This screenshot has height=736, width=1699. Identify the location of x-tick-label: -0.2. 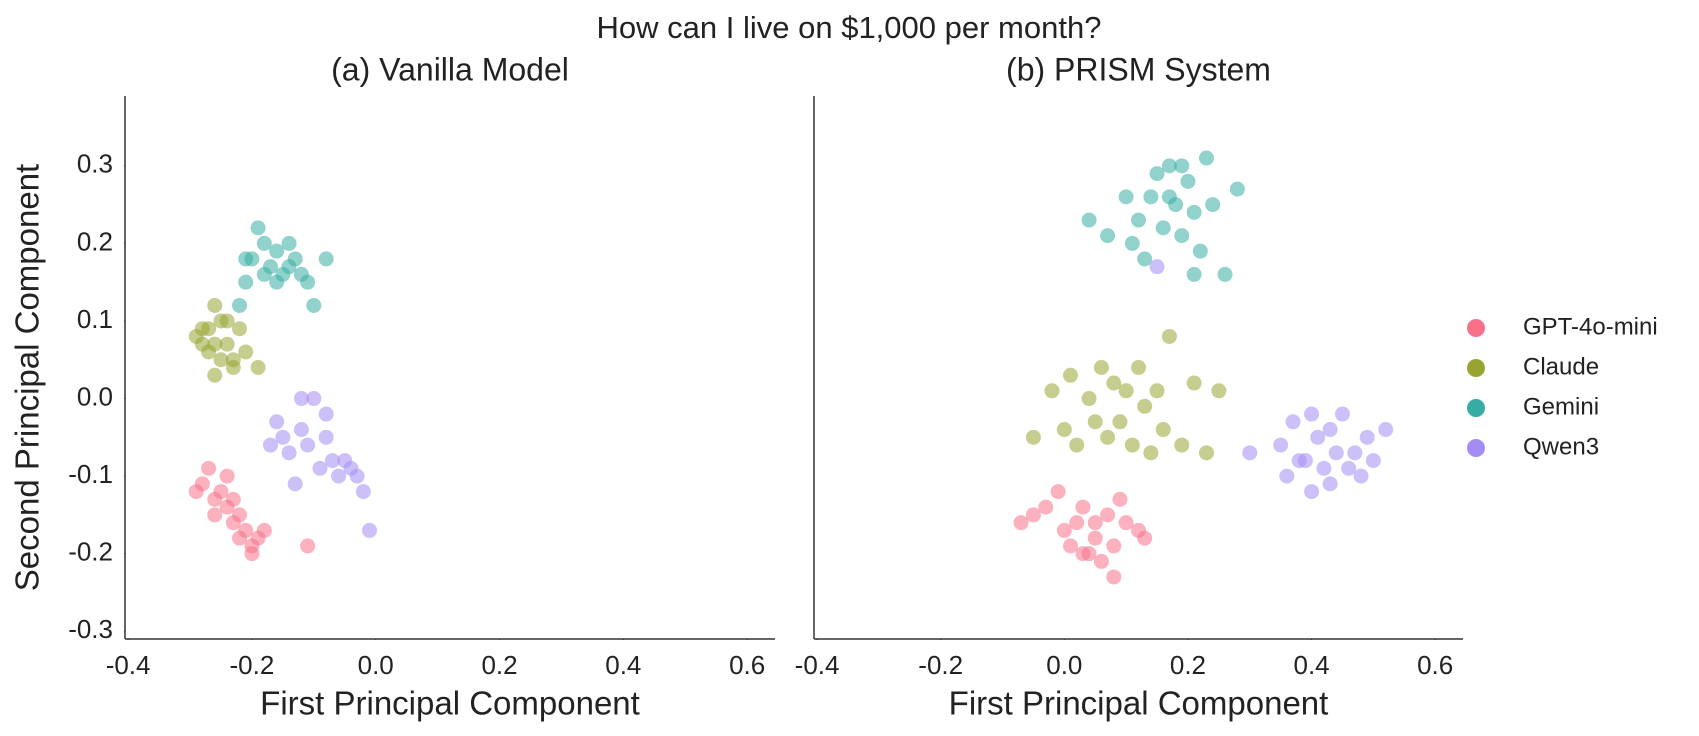
(940, 665).